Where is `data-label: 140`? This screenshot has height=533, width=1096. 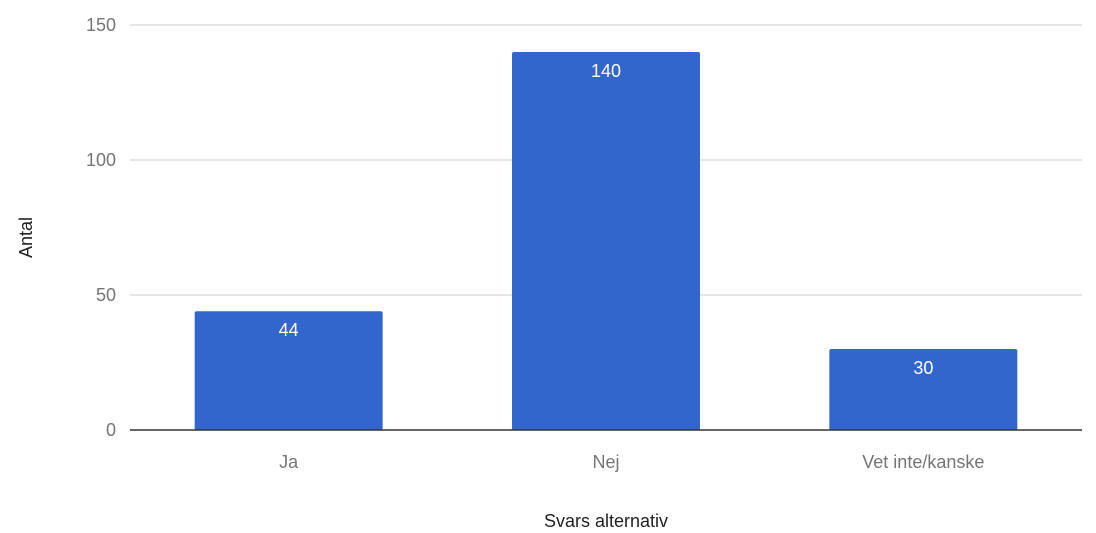
data-label: 140 is located at coordinates (606, 71).